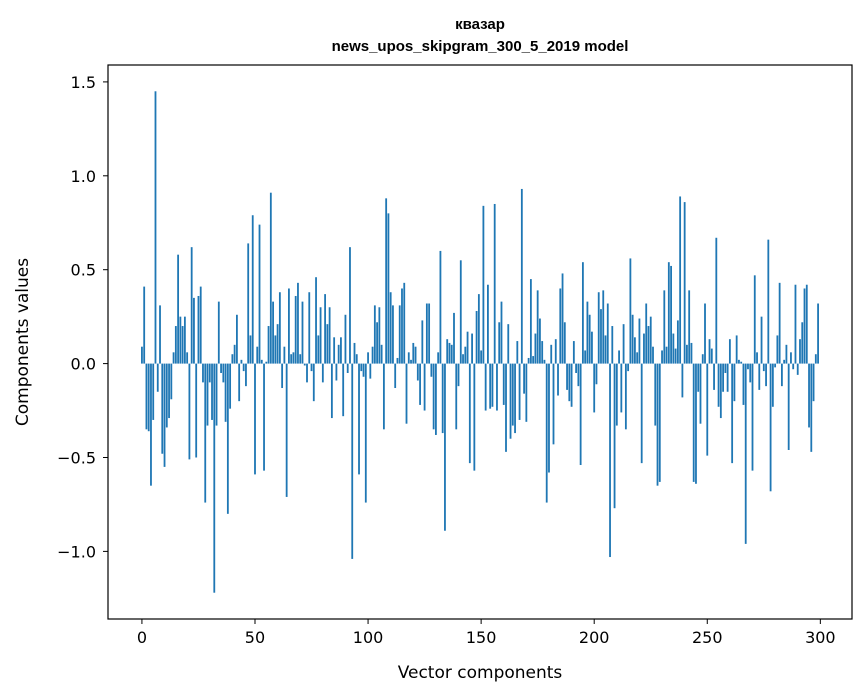  What do you see at coordinates (368, 637) in the screenshot?
I see `x-tick-label: 100` at bounding box center [368, 637].